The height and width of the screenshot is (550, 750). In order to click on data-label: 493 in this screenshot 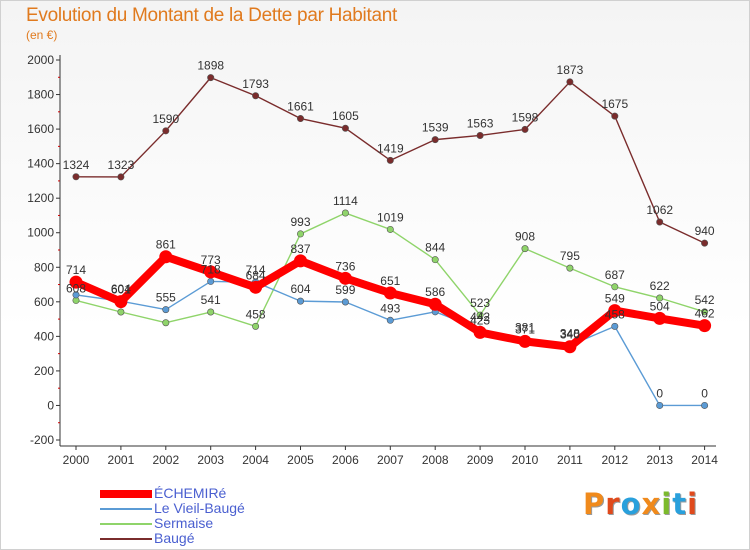, I will do `click(390, 308)`.